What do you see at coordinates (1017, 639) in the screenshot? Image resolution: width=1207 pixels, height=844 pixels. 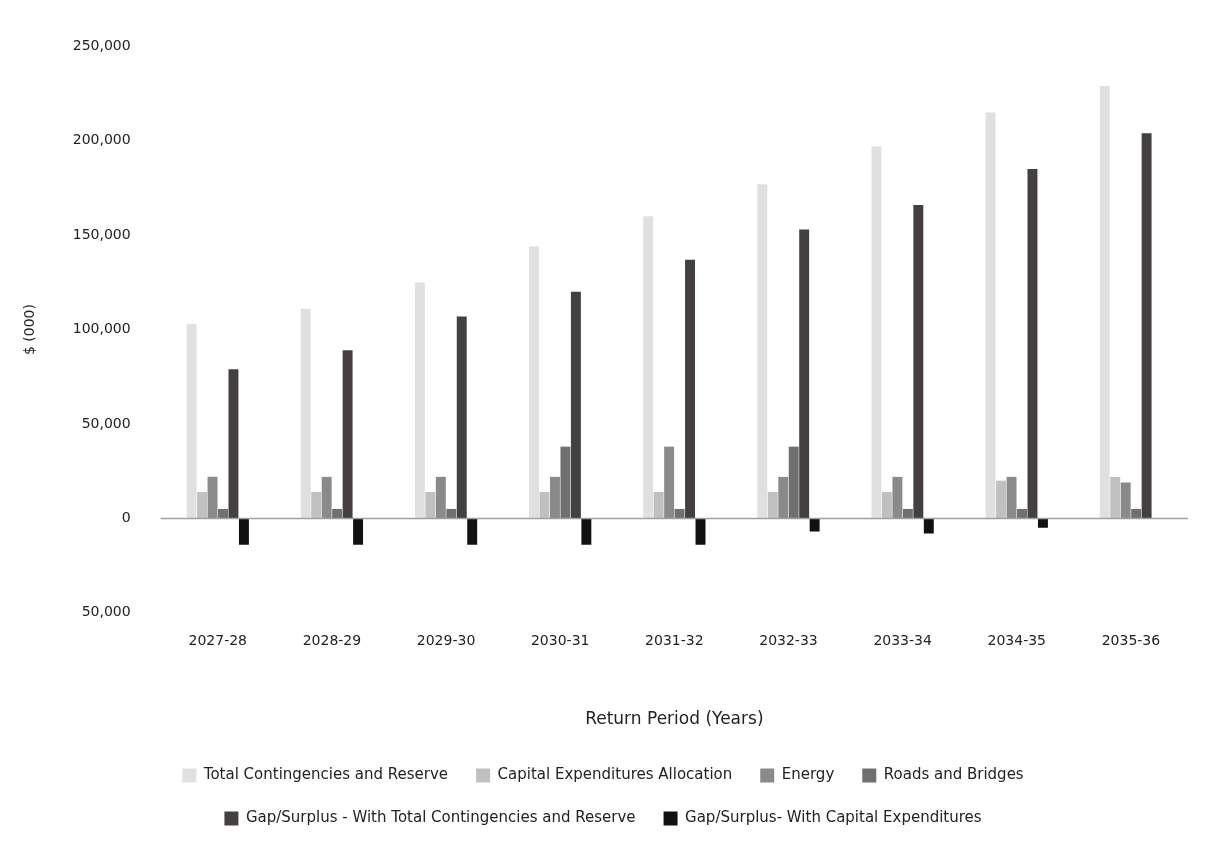 I see `x-tick-label: 2034-35` at bounding box center [1017, 639].